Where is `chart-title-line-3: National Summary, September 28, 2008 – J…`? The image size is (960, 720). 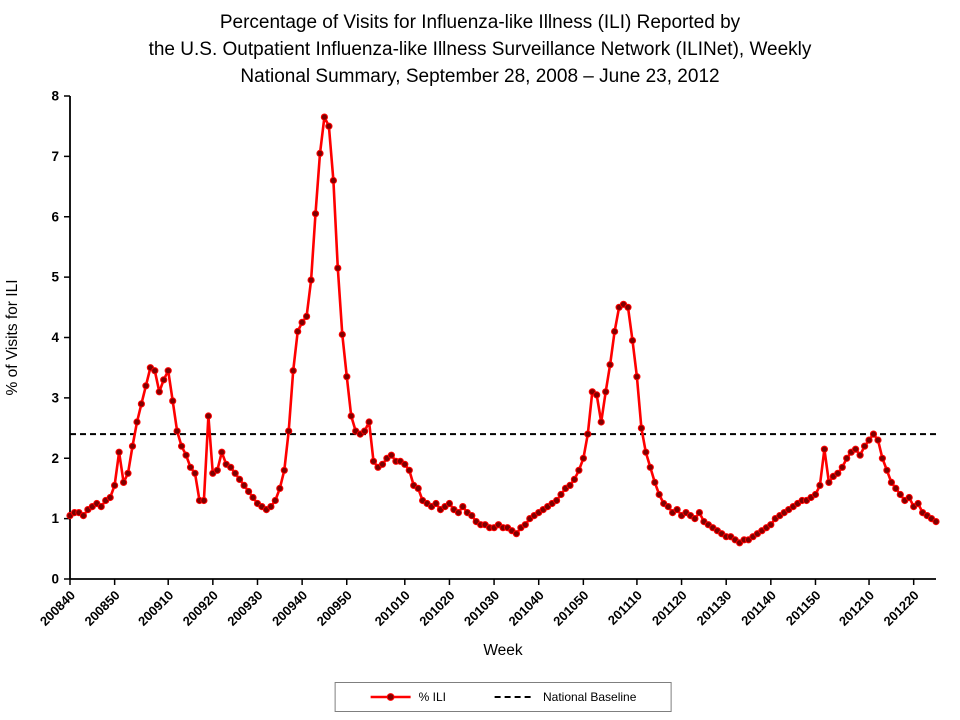
chart-title-line-3: National Summary, September 28, 2008 – J… is located at coordinates (480, 76).